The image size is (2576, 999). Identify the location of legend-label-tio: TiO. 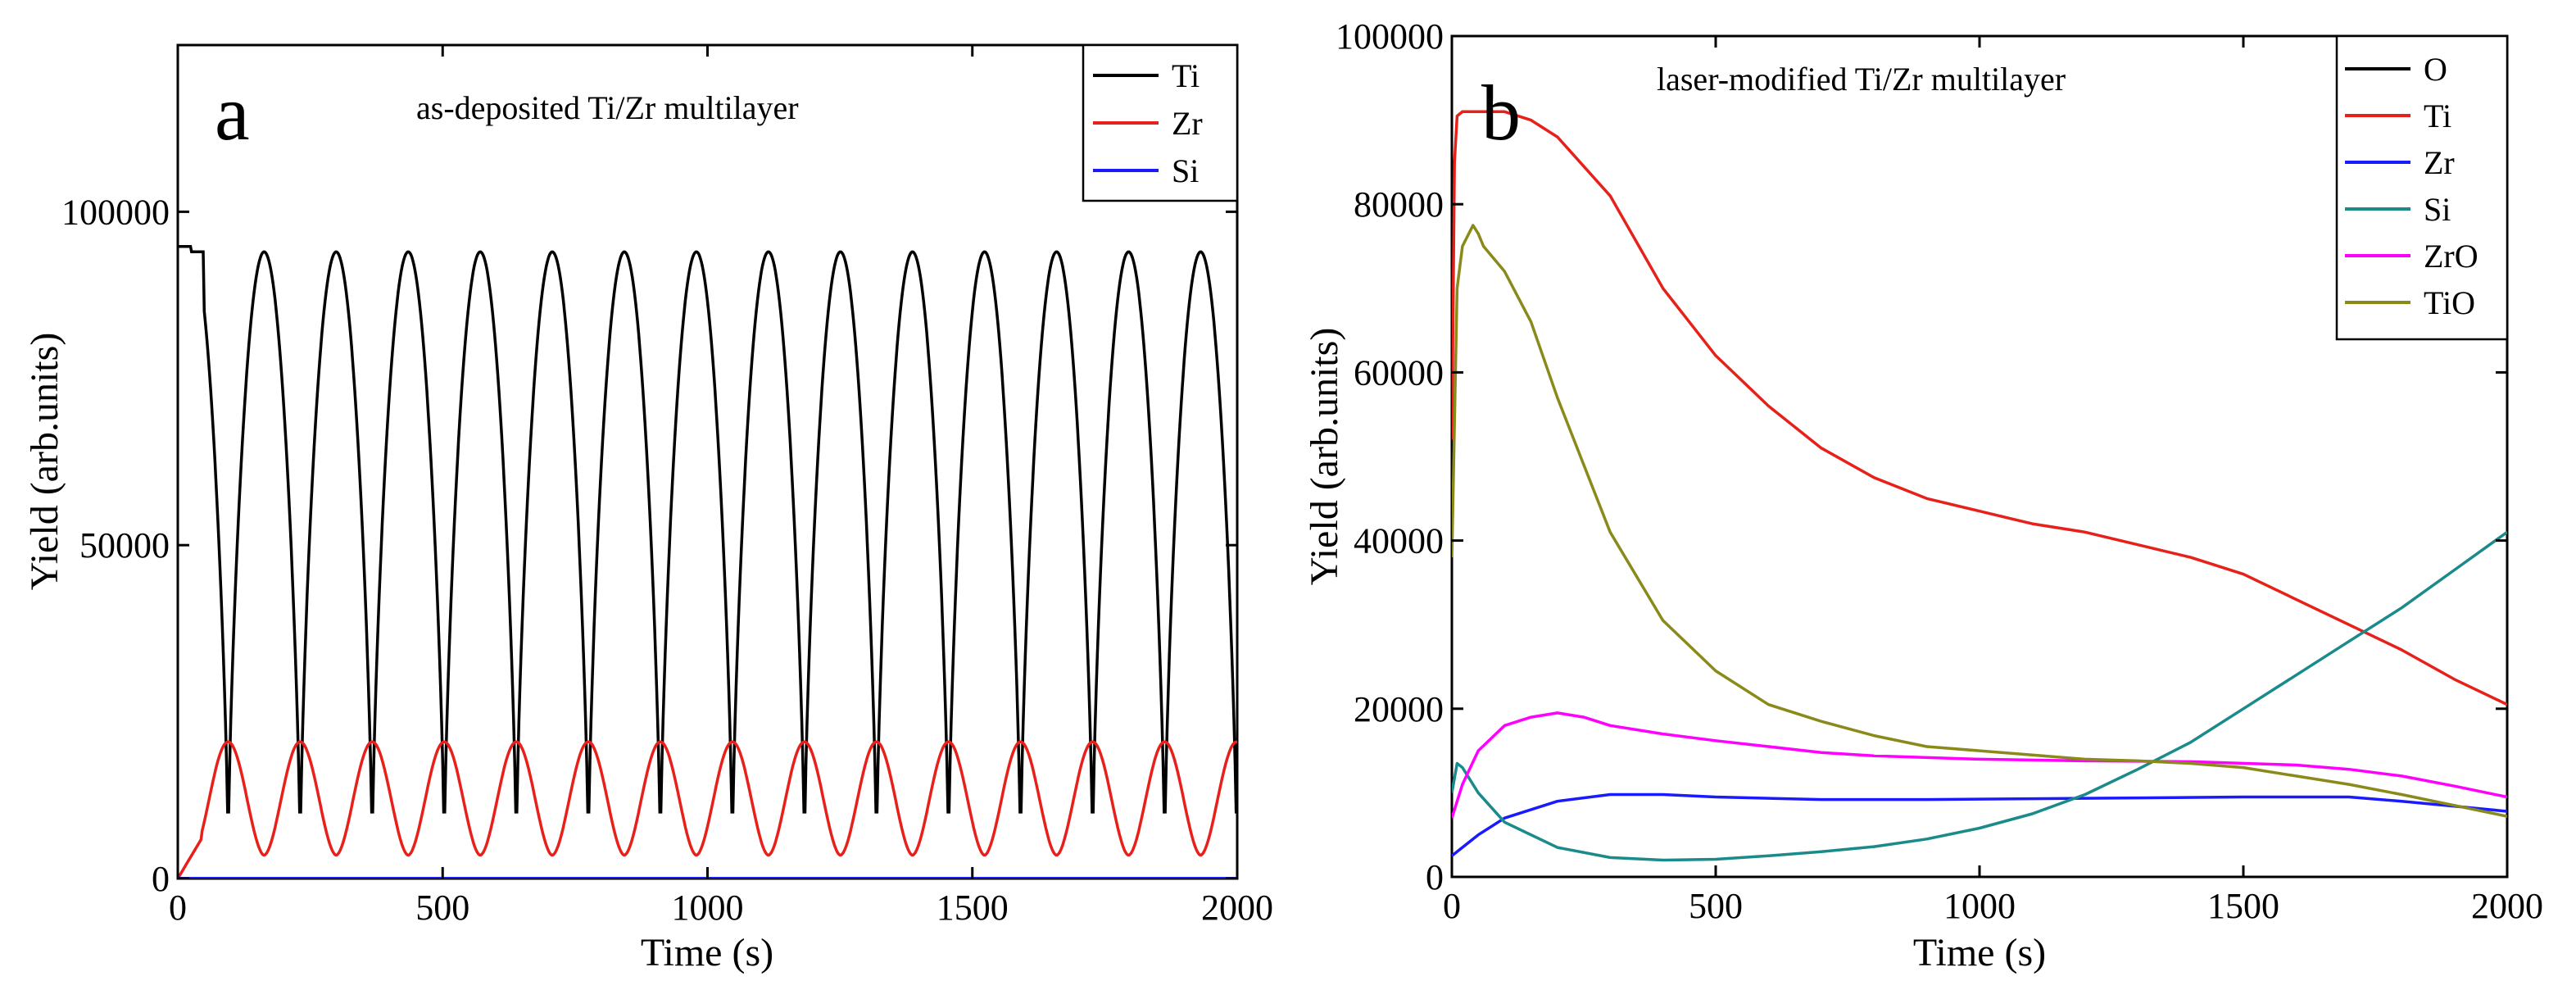
(2449, 302).